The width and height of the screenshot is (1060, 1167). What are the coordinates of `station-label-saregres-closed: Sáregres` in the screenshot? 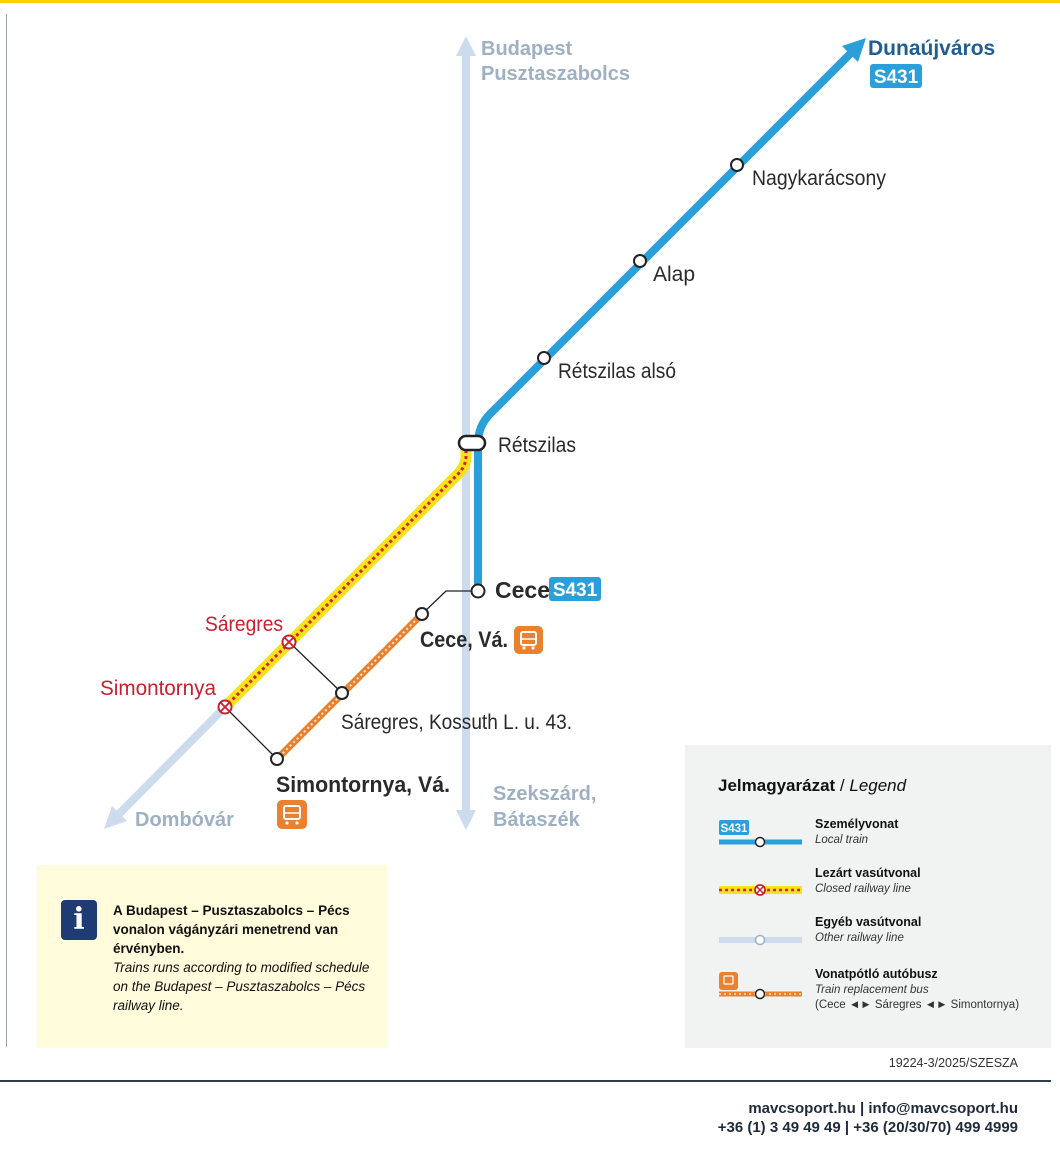 It's located at (244, 624).